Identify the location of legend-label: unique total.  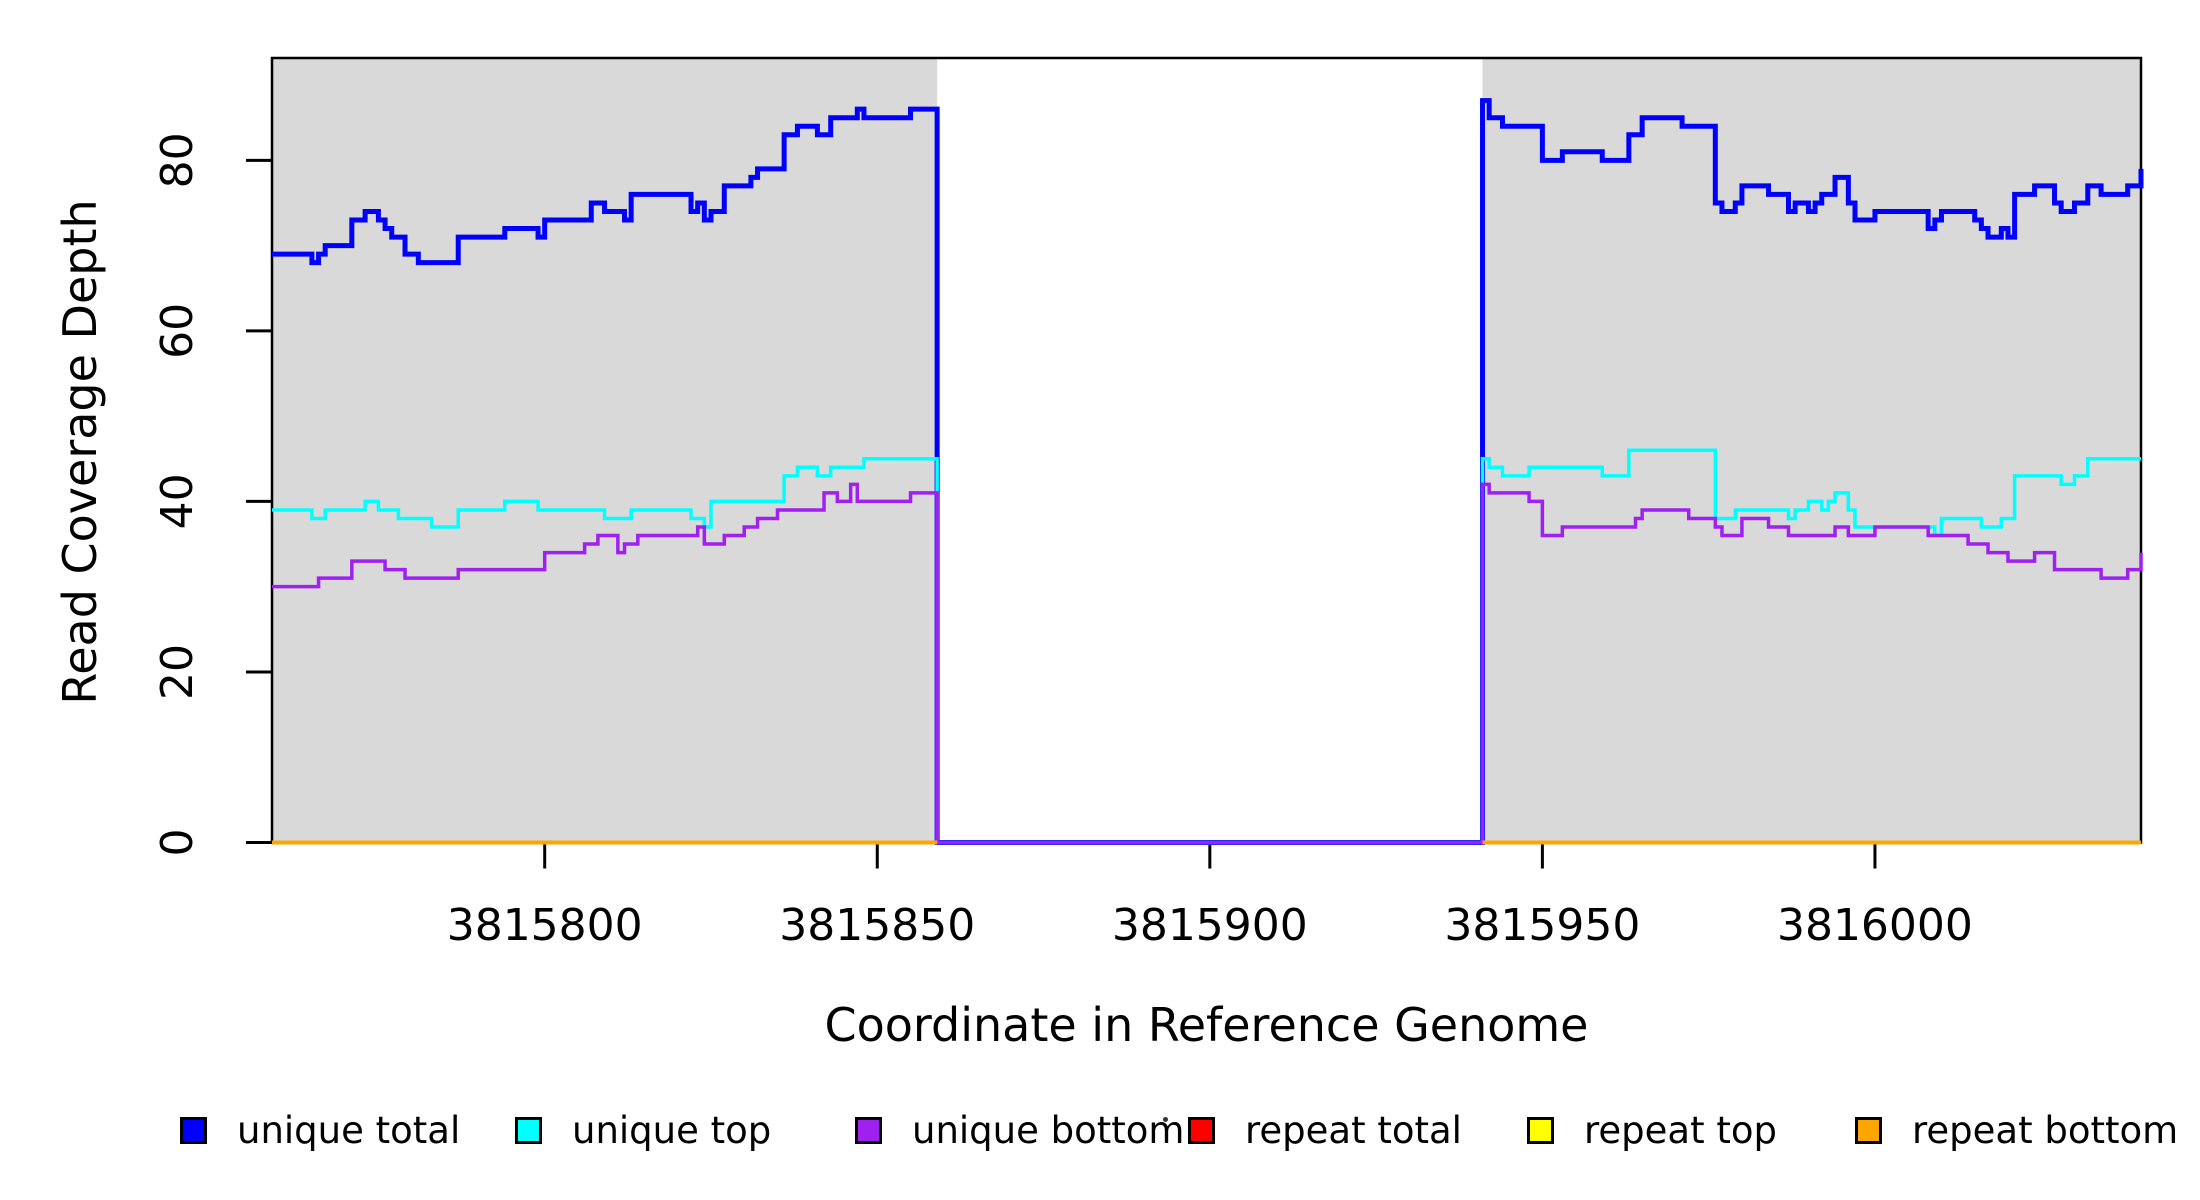
(349, 1130).